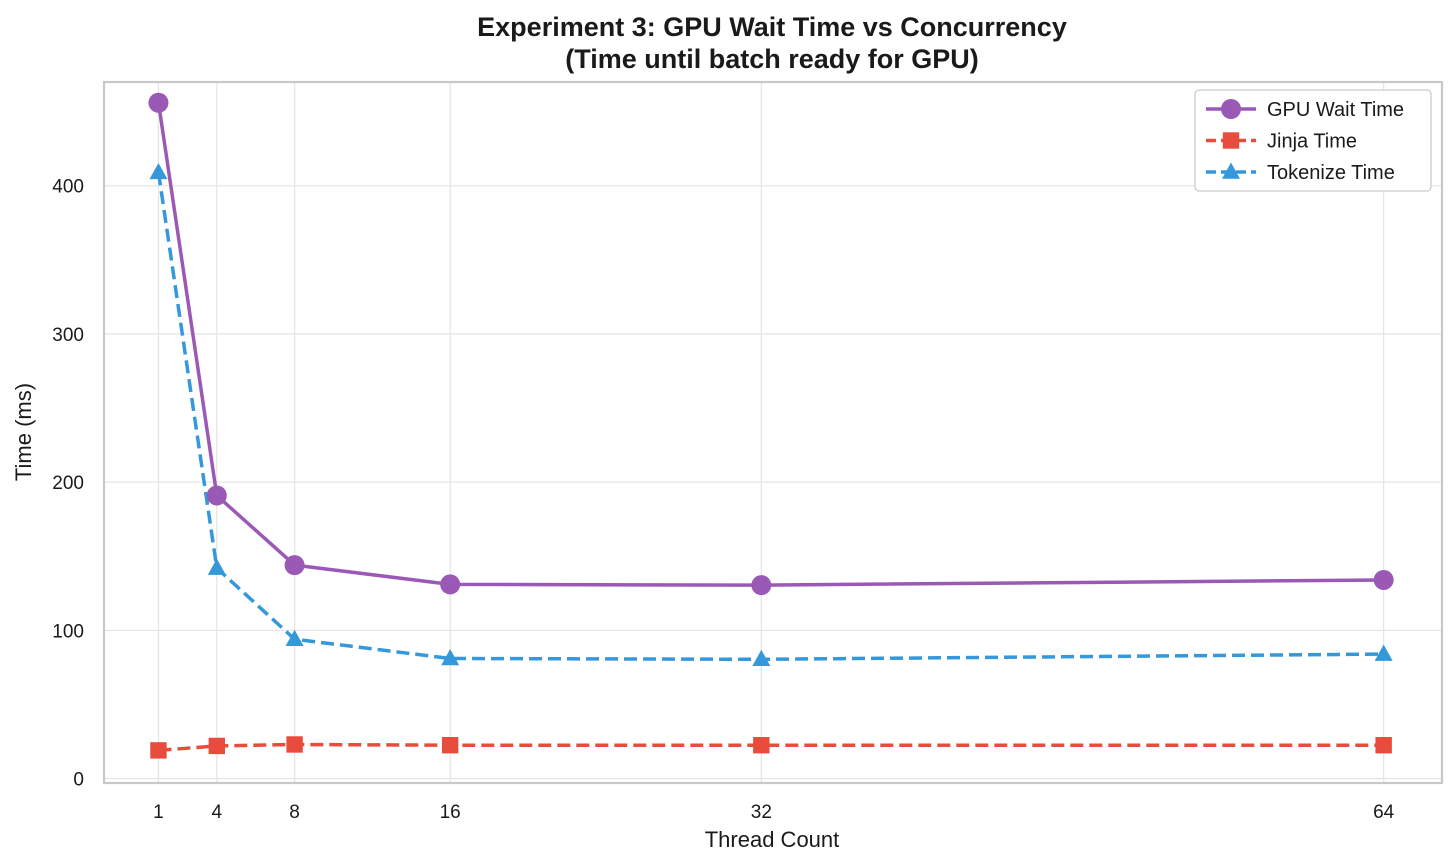  What do you see at coordinates (1231, 109) in the screenshot?
I see `legend-marker-circle` at bounding box center [1231, 109].